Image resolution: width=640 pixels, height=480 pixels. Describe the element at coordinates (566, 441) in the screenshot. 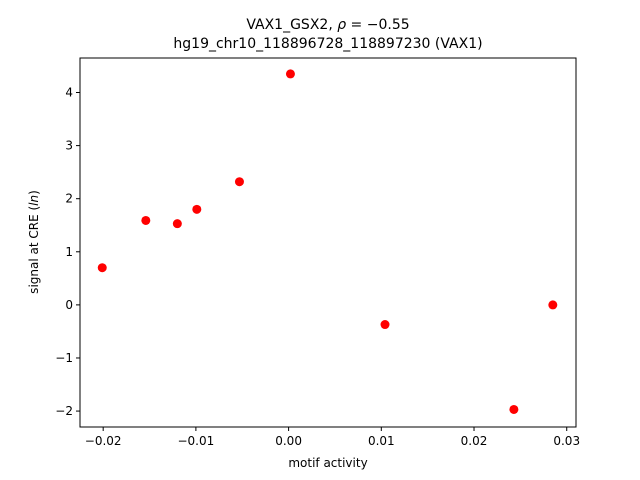

I see `x-tick-label: 0.03` at that location.